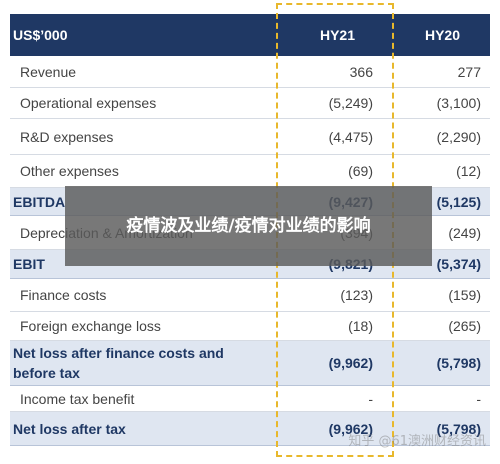 This screenshot has height=464, width=500. I want to click on label-cell: Foreign exchange loss, so click(90, 326).